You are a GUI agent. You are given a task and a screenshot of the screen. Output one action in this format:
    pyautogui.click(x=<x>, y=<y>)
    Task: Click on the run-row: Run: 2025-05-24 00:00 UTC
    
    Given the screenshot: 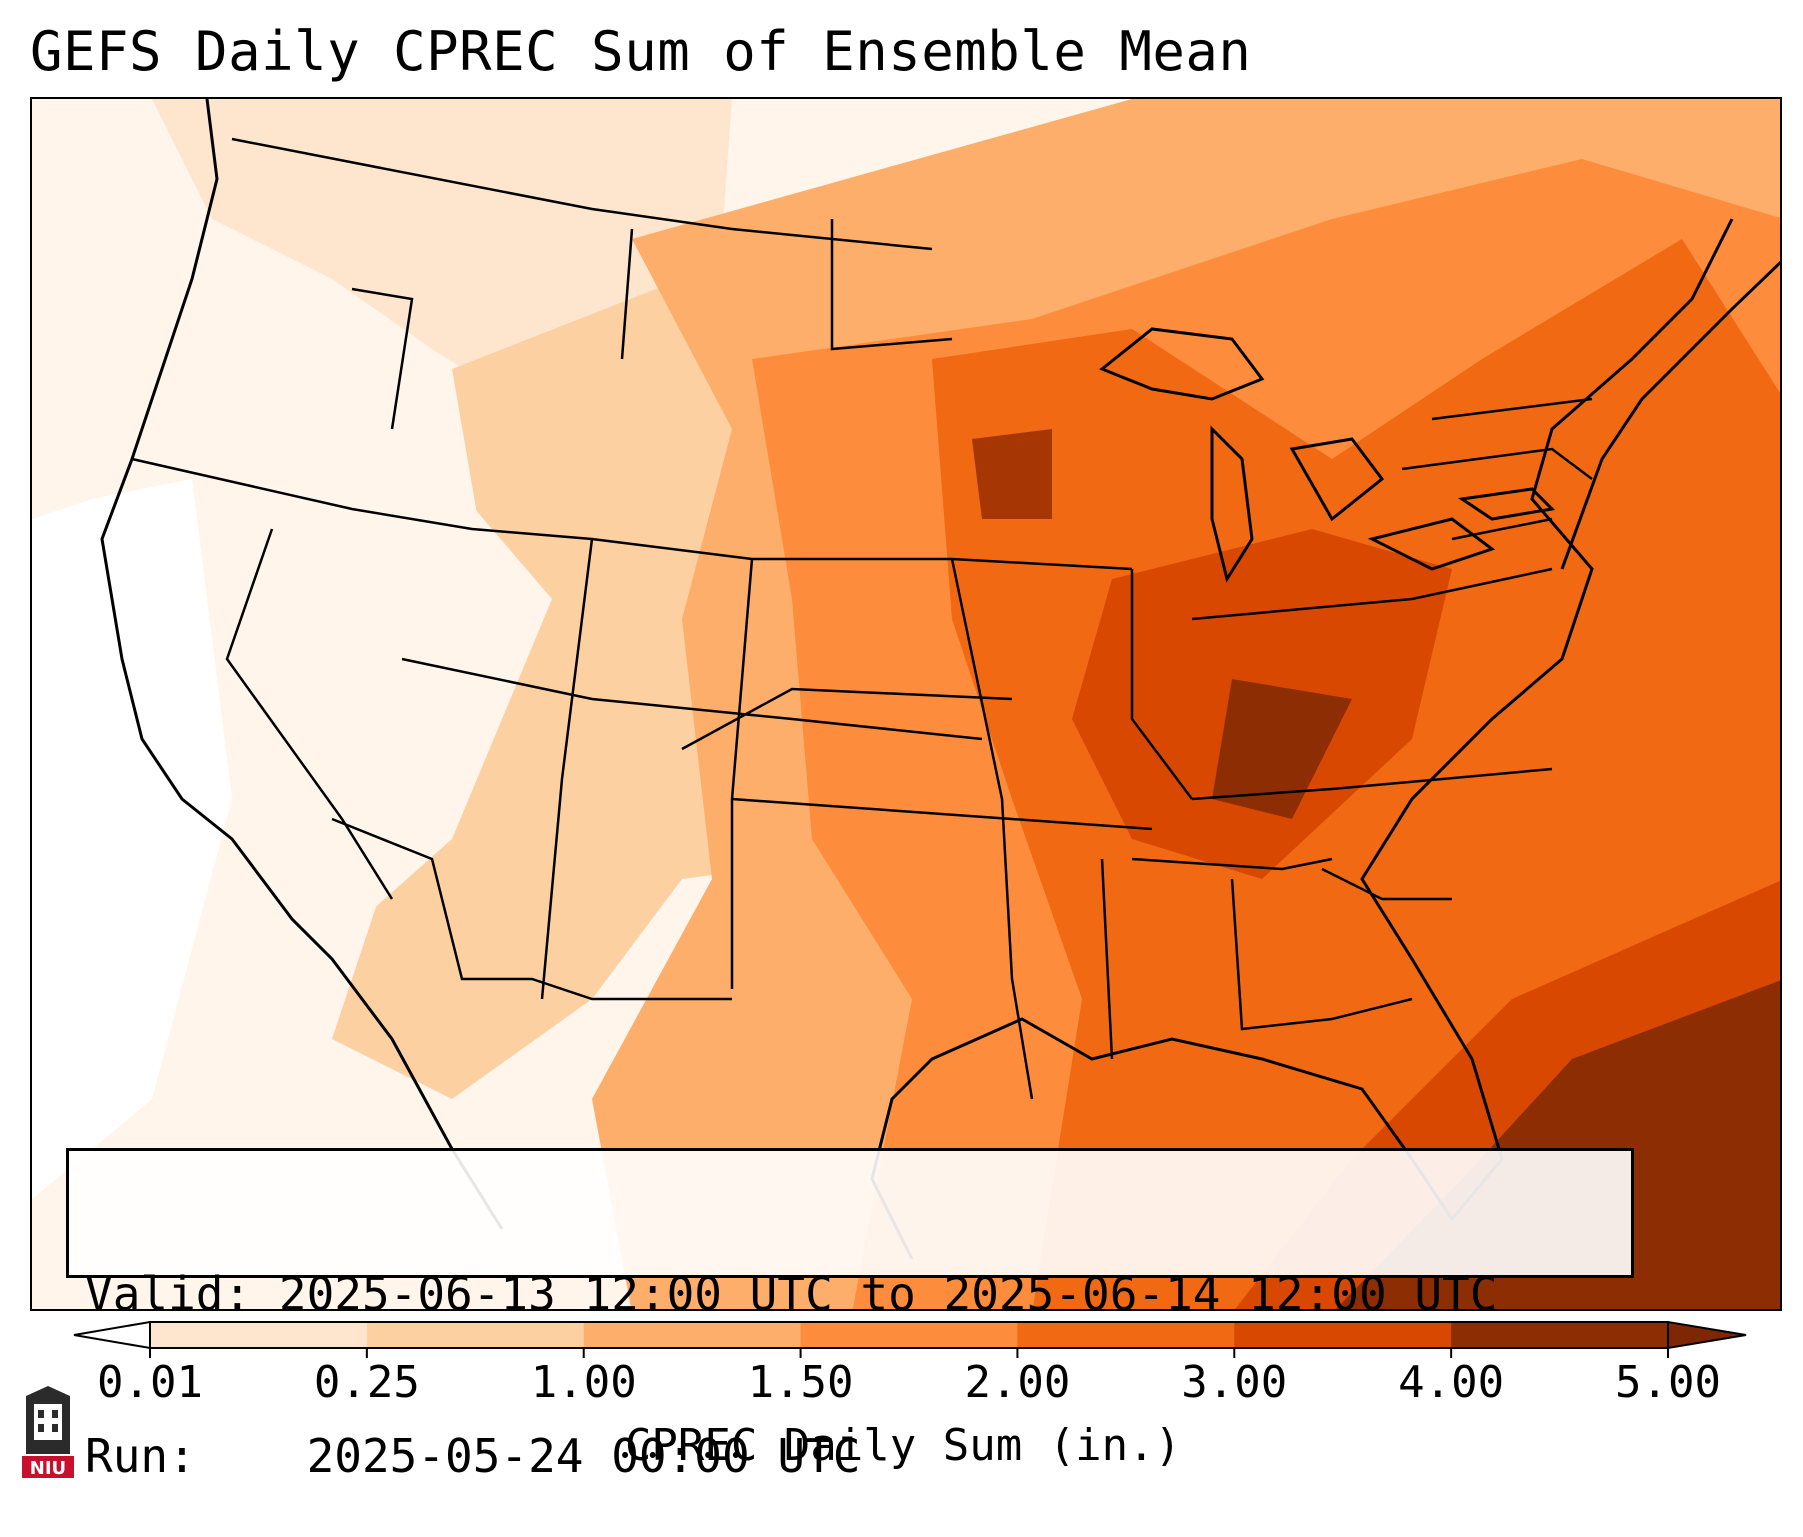 What is the action you would take?
    pyautogui.click(x=850, y=1456)
    